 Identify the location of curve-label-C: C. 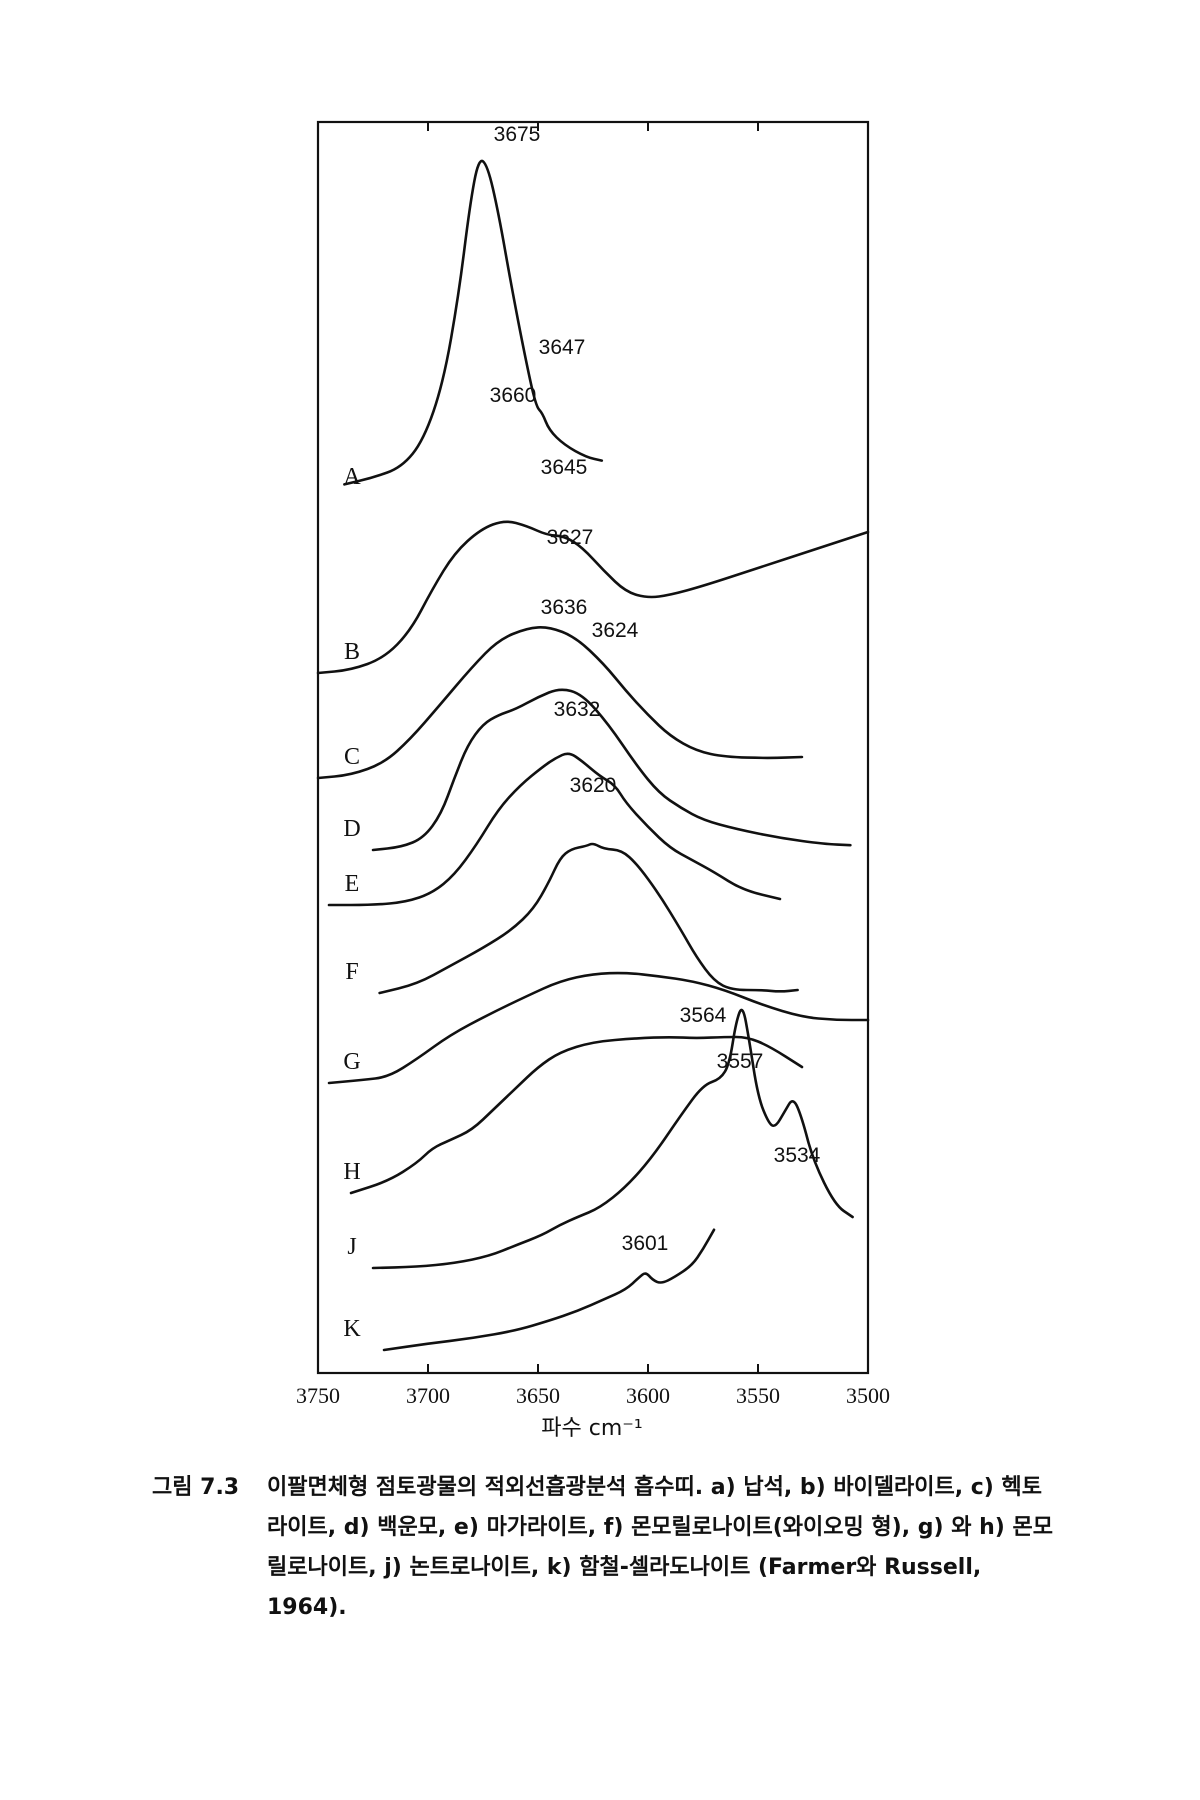
(352, 757).